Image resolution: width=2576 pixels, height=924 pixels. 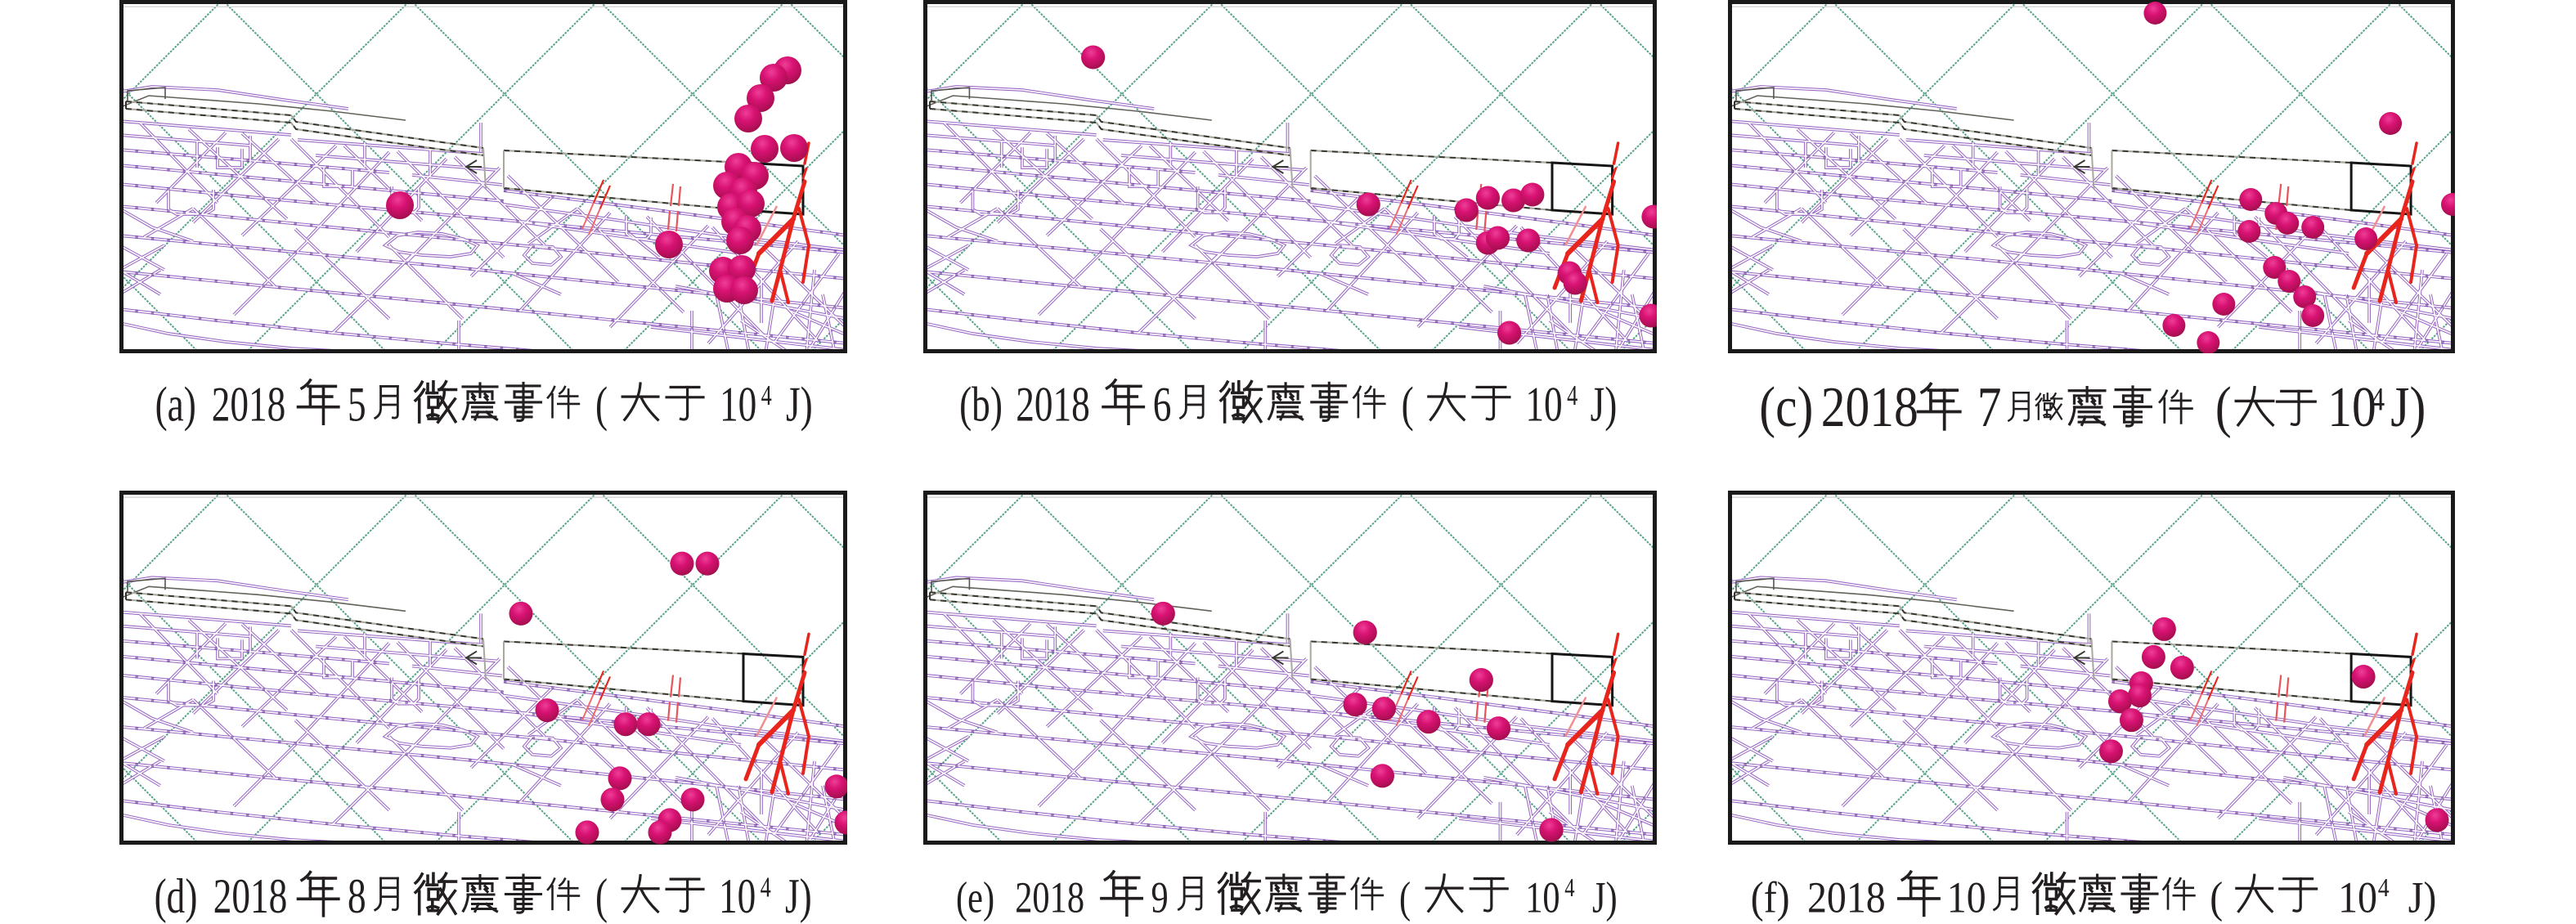 I want to click on svg-text: 8, so click(x=357, y=896).